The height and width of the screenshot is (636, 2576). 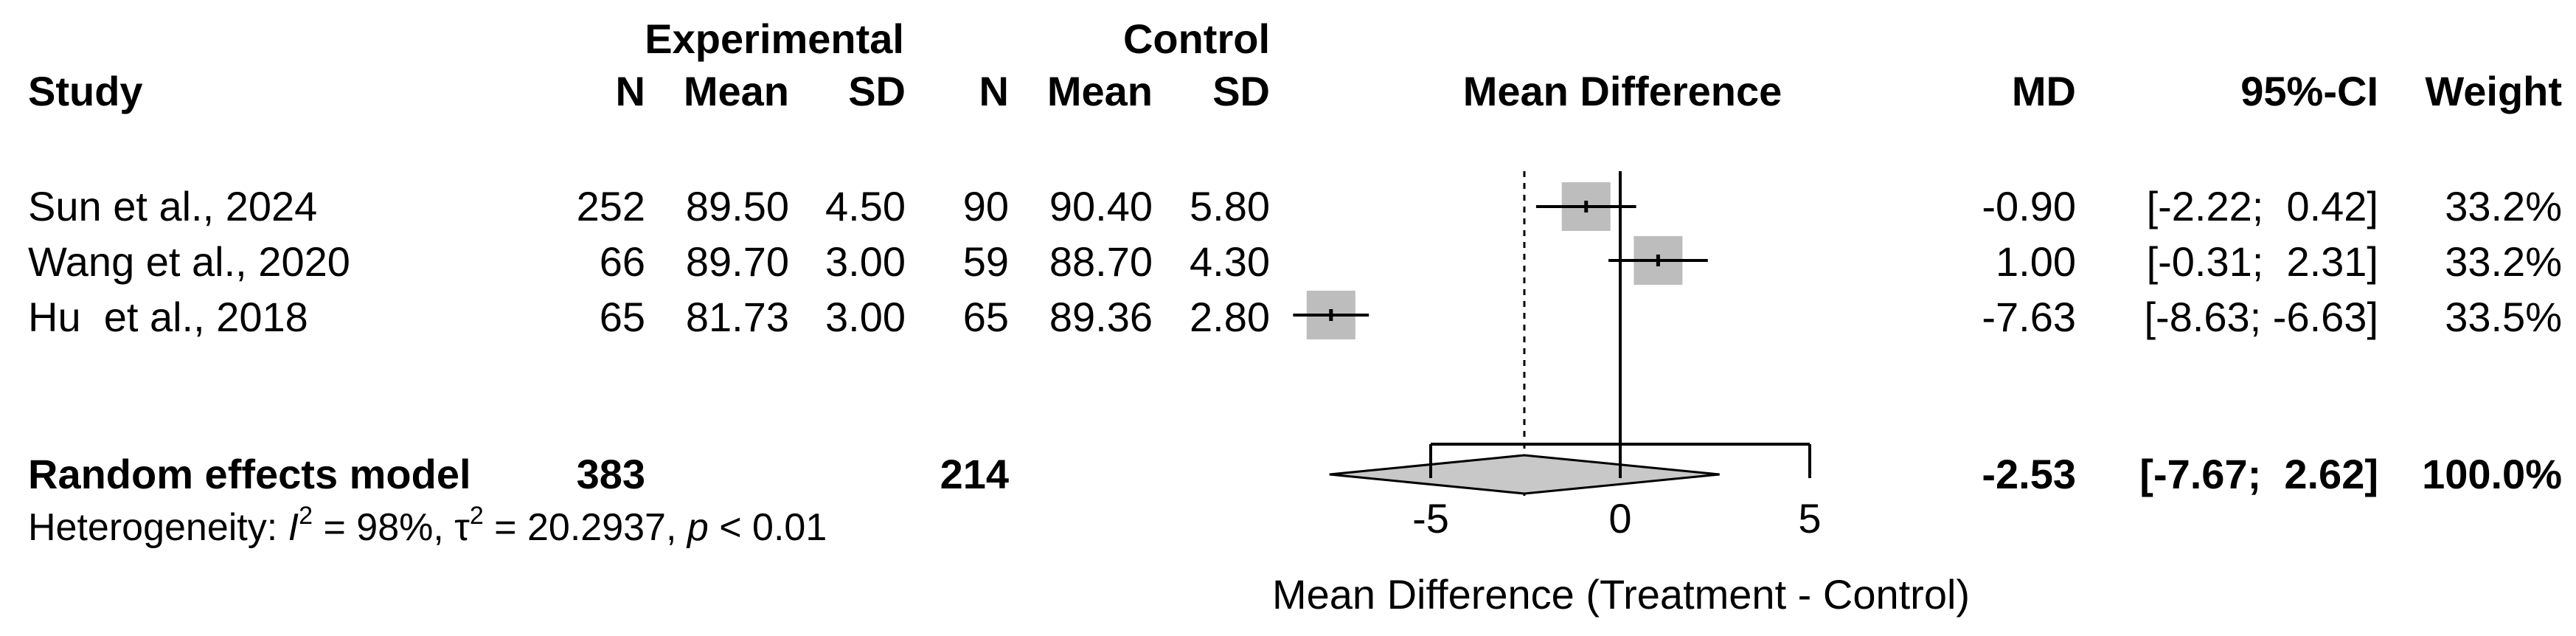 What do you see at coordinates (1196, 39) in the screenshot?
I see `header-control: Control` at bounding box center [1196, 39].